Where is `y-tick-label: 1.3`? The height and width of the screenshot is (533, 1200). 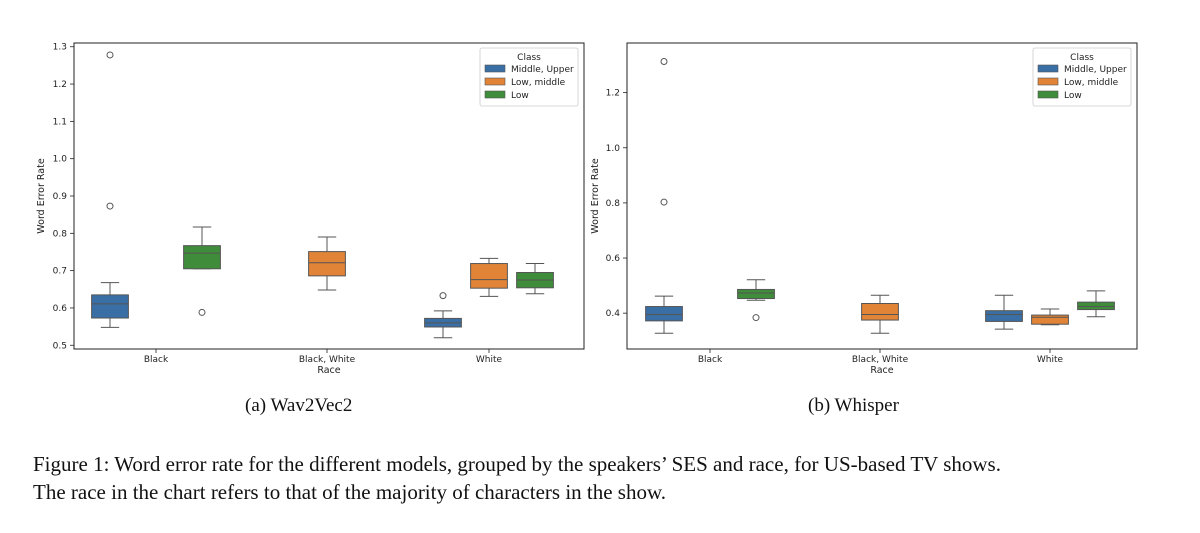
y-tick-label: 1.3 is located at coordinates (60, 48).